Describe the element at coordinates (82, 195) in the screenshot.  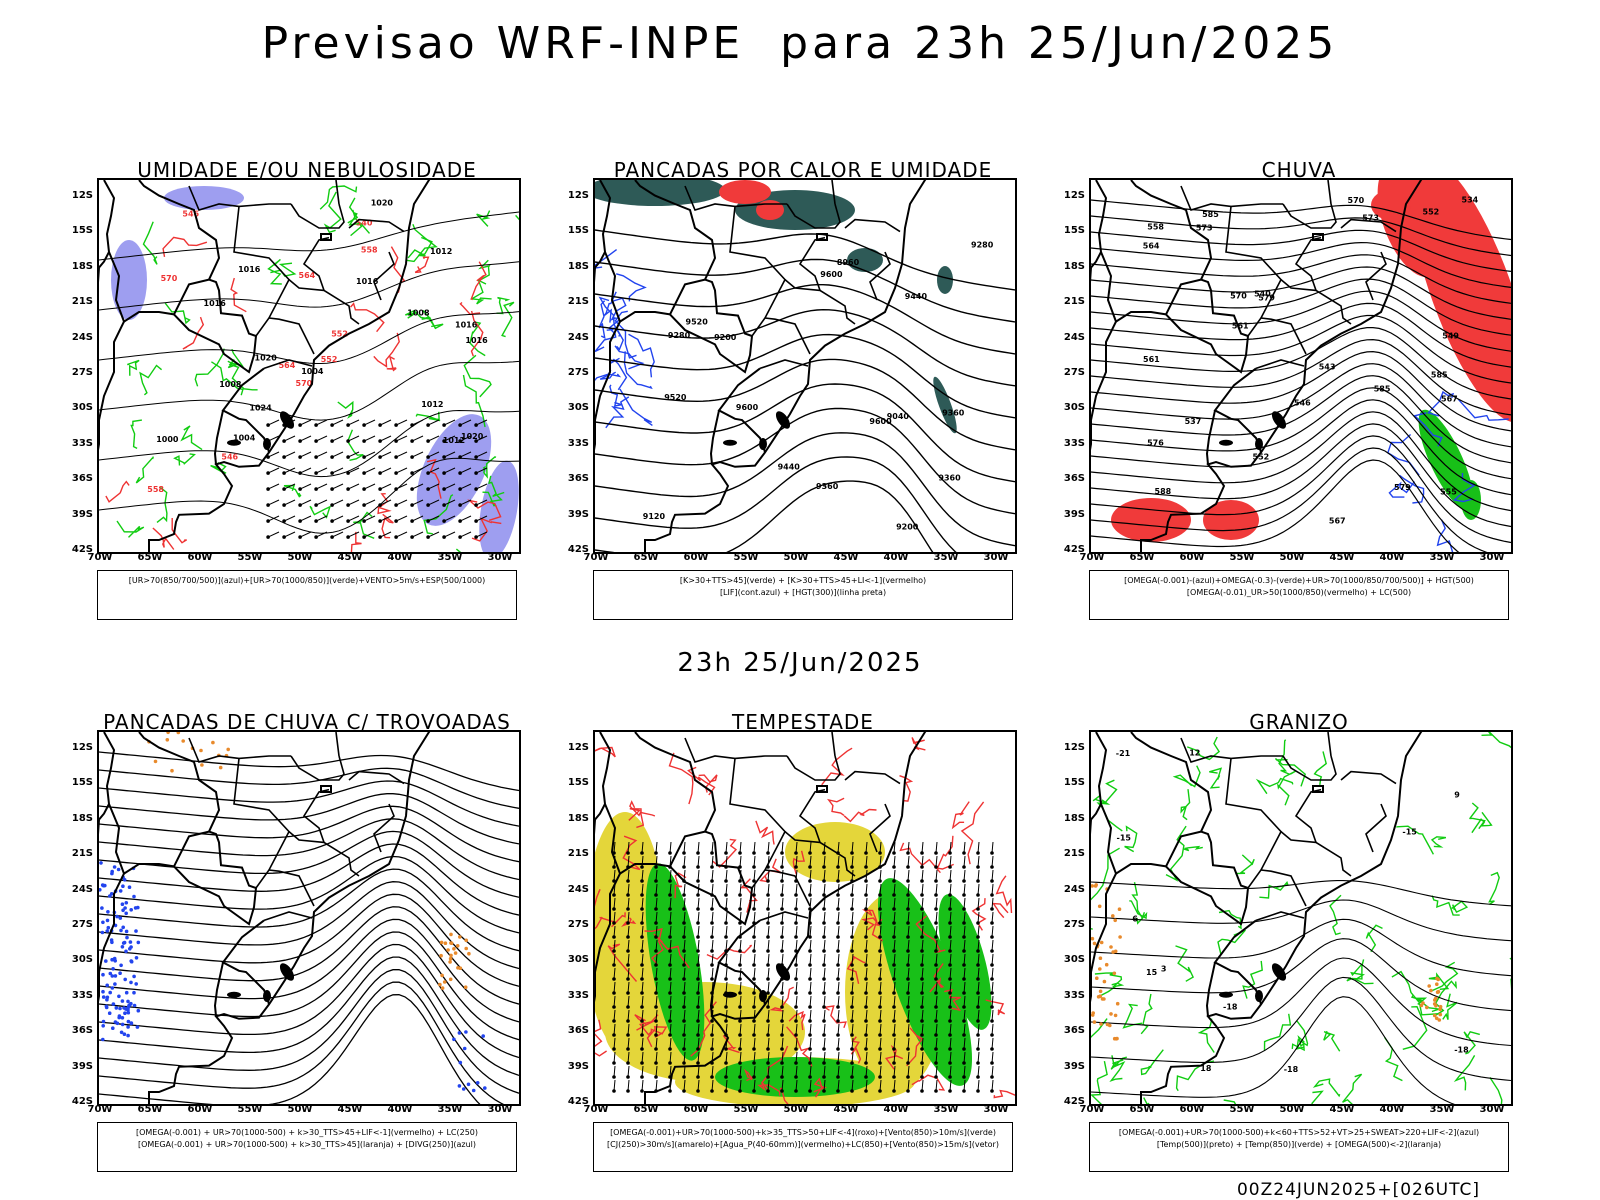
I see `y-tick-label: 12S` at that location.